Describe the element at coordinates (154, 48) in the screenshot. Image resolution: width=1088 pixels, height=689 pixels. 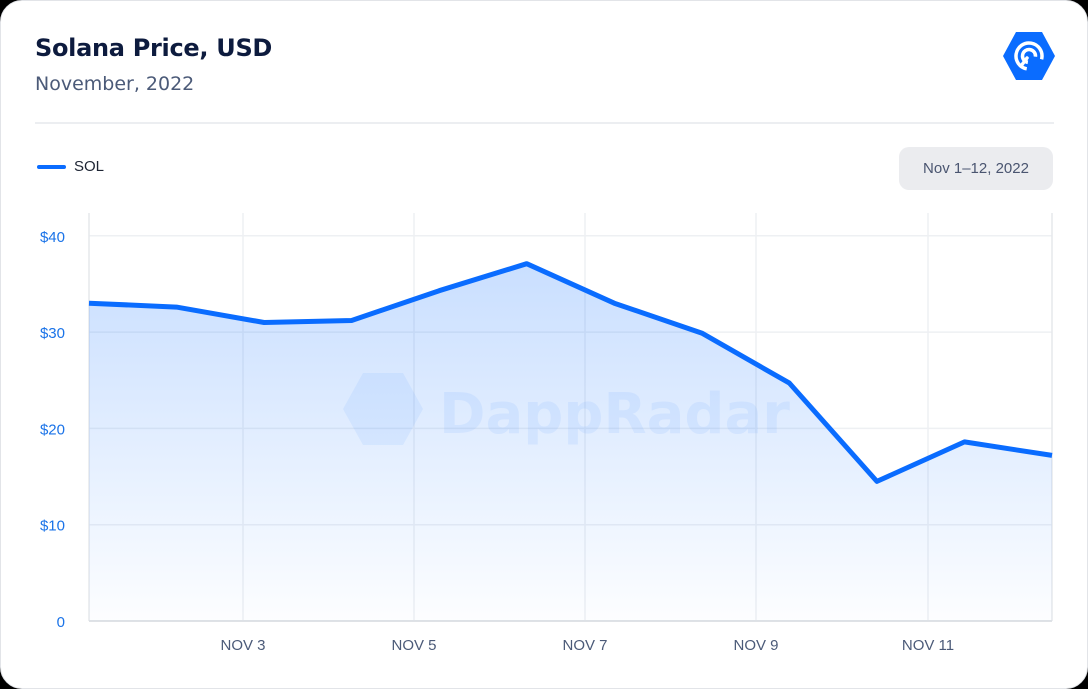
I see `chart-title: Solana Price, USD` at that location.